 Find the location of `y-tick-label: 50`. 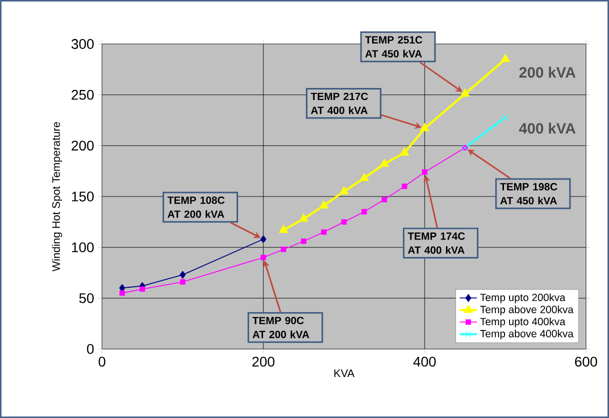

y-tick-label: 50 is located at coordinates (86, 298).